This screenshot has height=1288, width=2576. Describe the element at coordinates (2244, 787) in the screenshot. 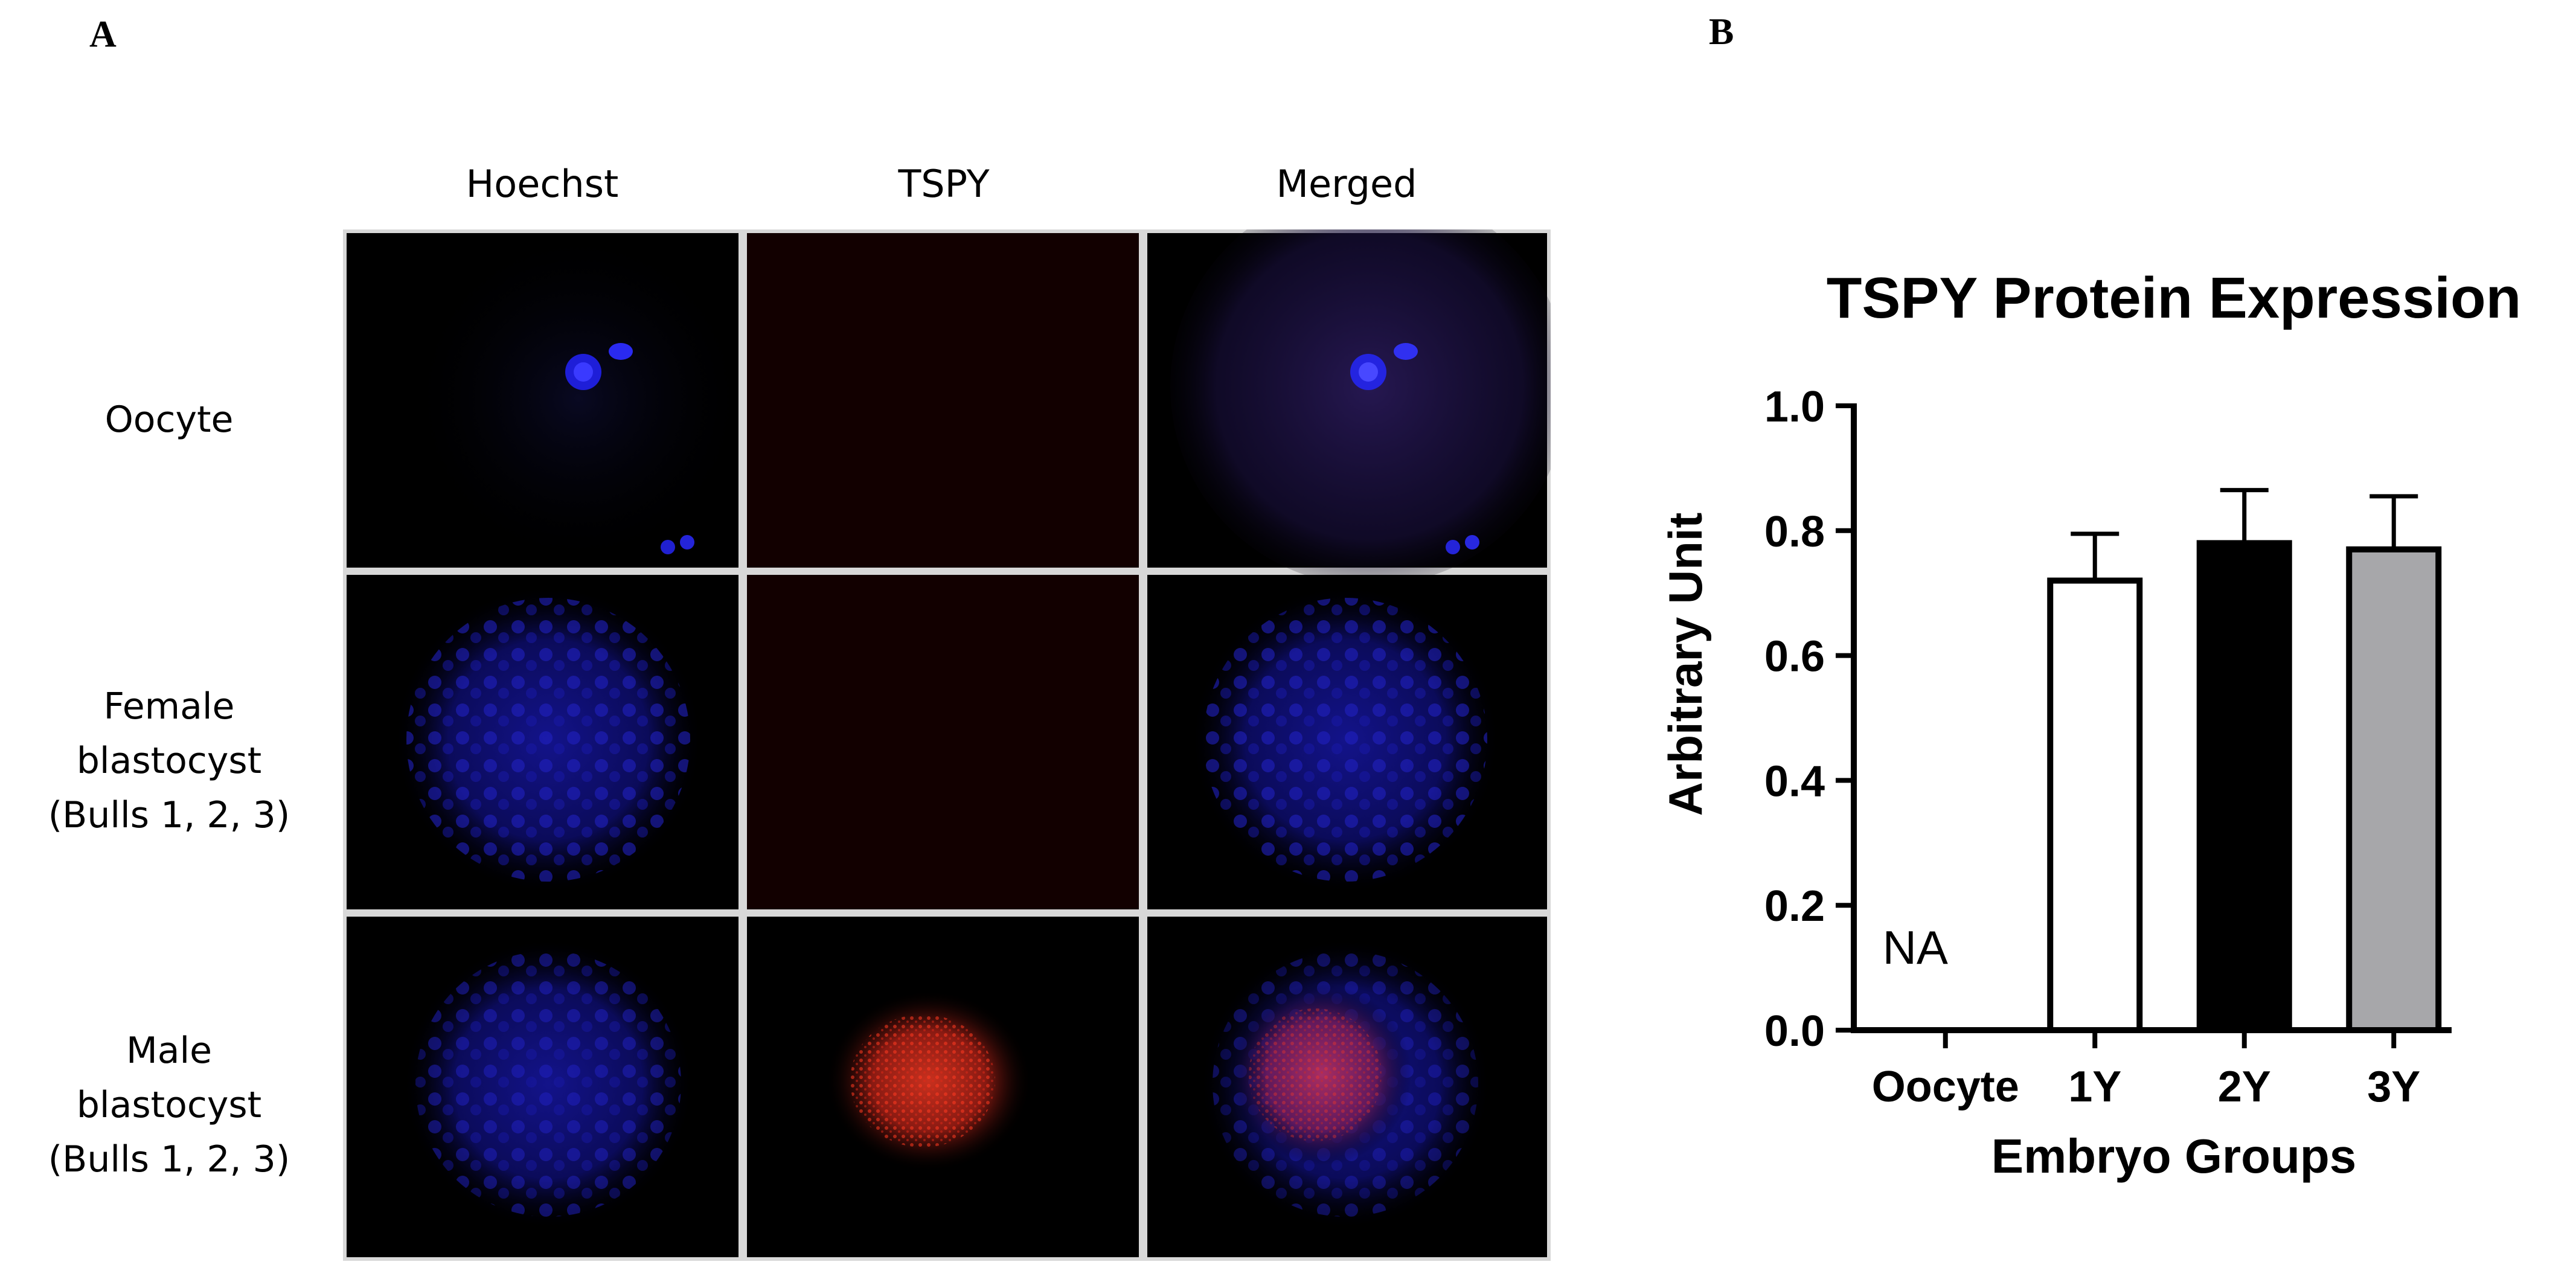

I see `bar-2y` at that location.